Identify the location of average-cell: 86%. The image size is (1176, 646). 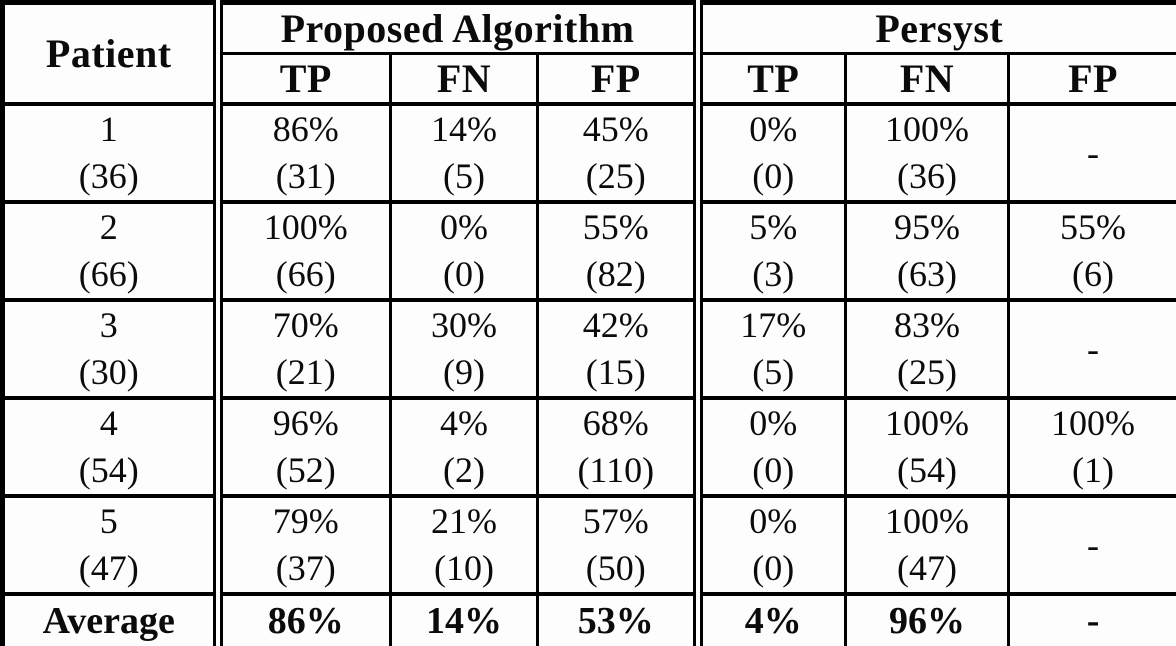
(302, 619).